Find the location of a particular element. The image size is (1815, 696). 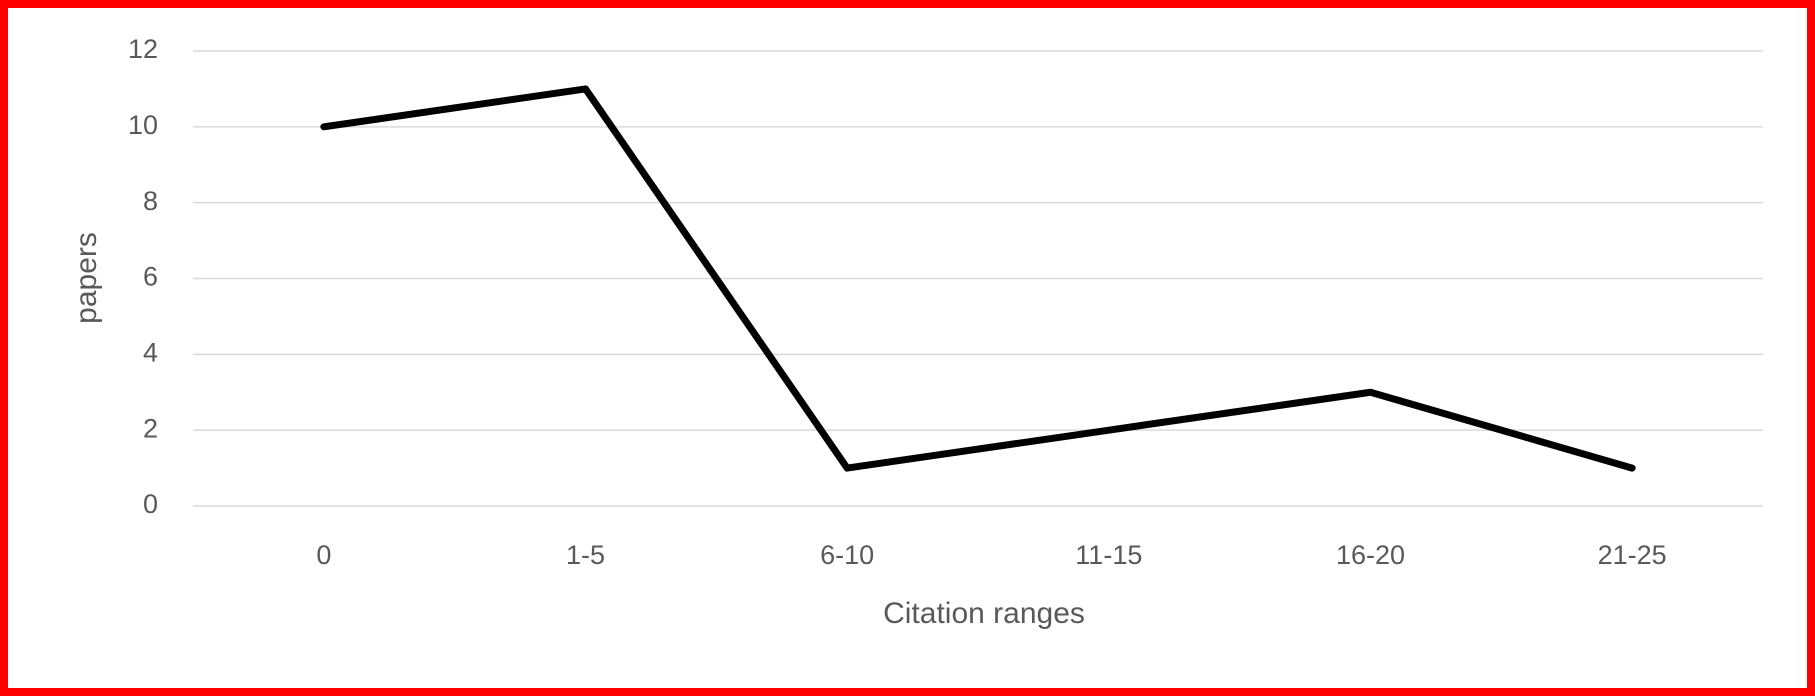

y-tick-label: 4 is located at coordinates (150, 352).